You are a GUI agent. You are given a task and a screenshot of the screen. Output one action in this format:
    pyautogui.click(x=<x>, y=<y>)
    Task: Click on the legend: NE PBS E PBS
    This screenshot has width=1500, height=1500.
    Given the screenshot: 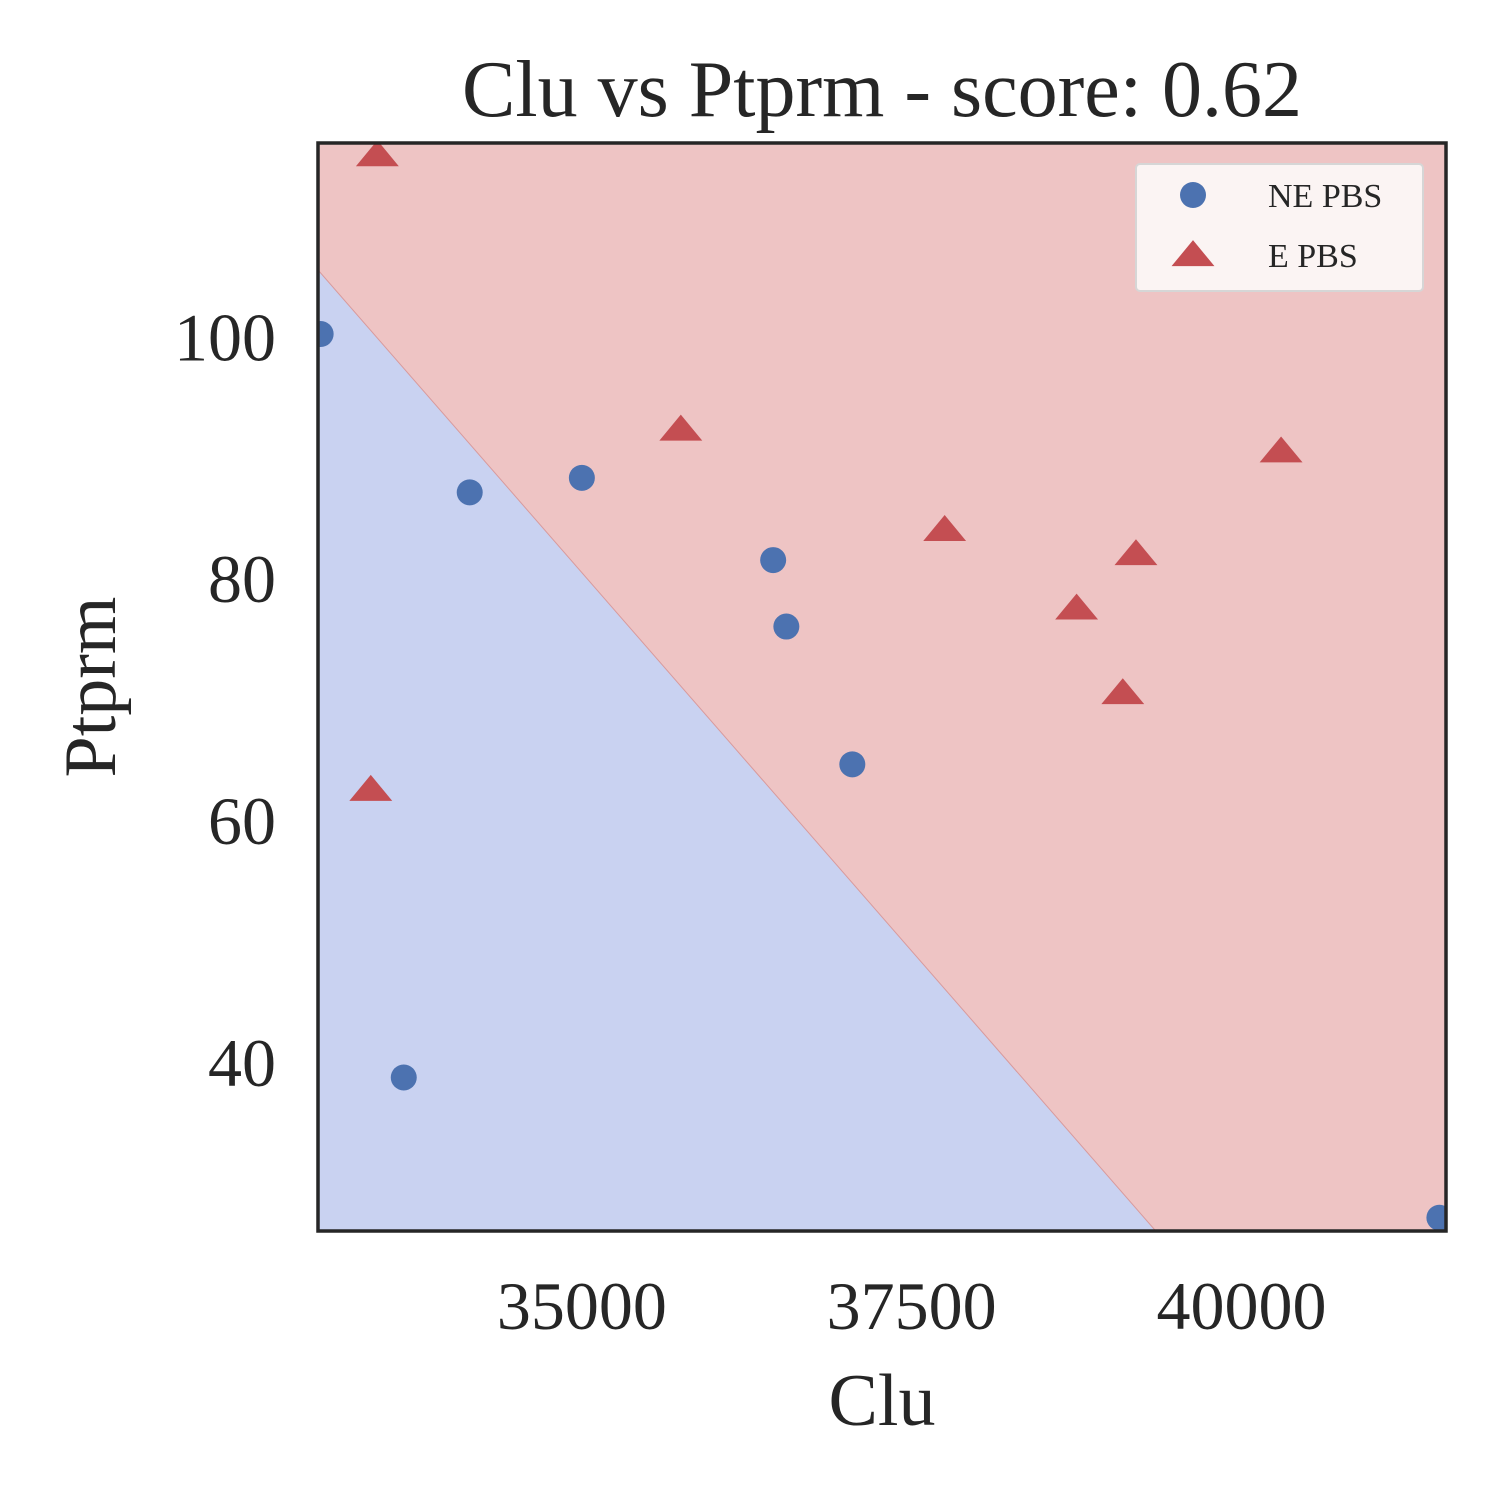 What is the action you would take?
    pyautogui.click(x=1279, y=227)
    